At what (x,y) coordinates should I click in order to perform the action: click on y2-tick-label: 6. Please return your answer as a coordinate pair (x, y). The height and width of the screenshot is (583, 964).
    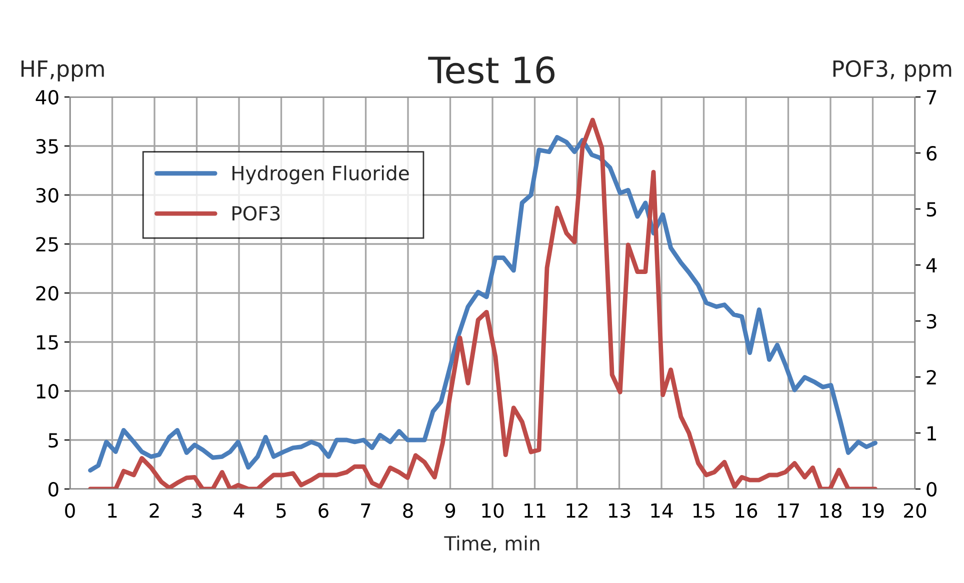
    Looking at the image, I should click on (931, 153).